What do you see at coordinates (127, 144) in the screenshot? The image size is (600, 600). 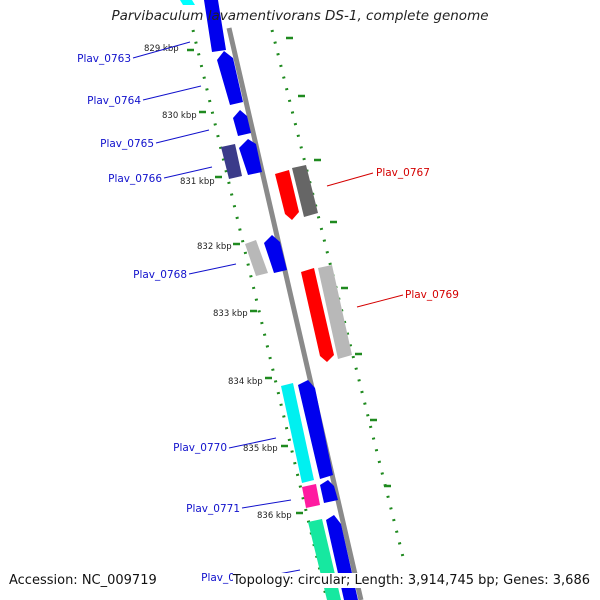 I see `gene-label: Plav_0765` at bounding box center [127, 144].